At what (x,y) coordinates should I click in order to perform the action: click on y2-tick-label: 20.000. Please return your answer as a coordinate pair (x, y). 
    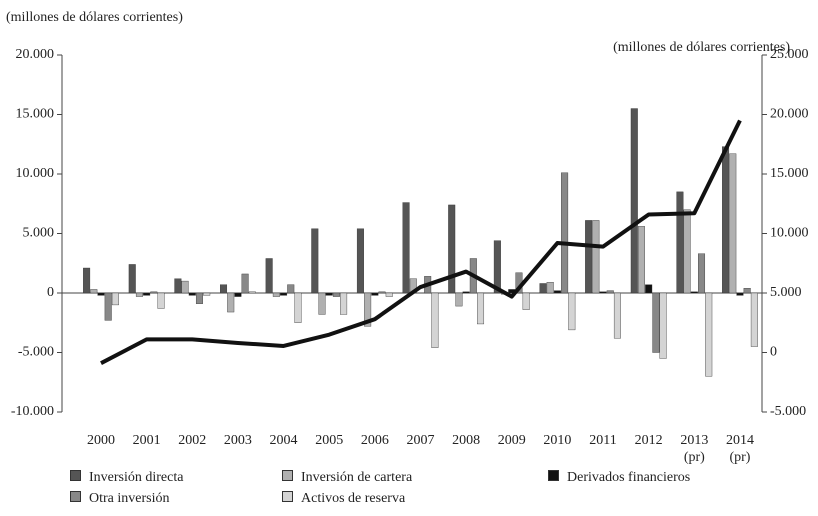
    Looking at the image, I should click on (789, 114).